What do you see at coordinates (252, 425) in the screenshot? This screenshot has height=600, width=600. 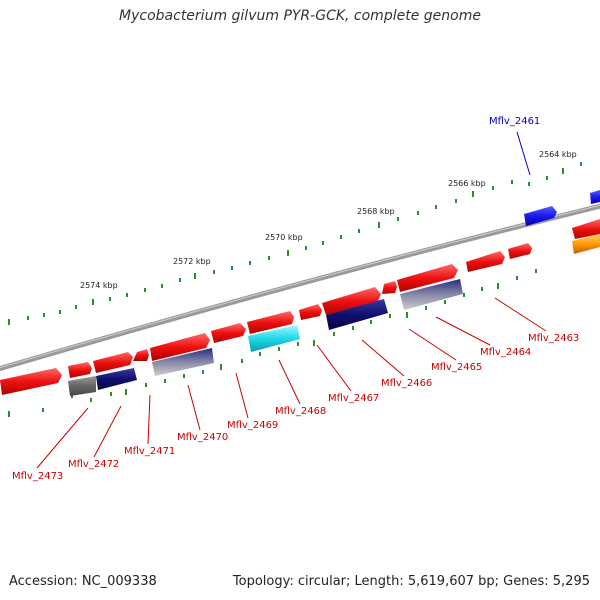 I see `gene-label-mflv-2469: Mflv_2469` at bounding box center [252, 425].